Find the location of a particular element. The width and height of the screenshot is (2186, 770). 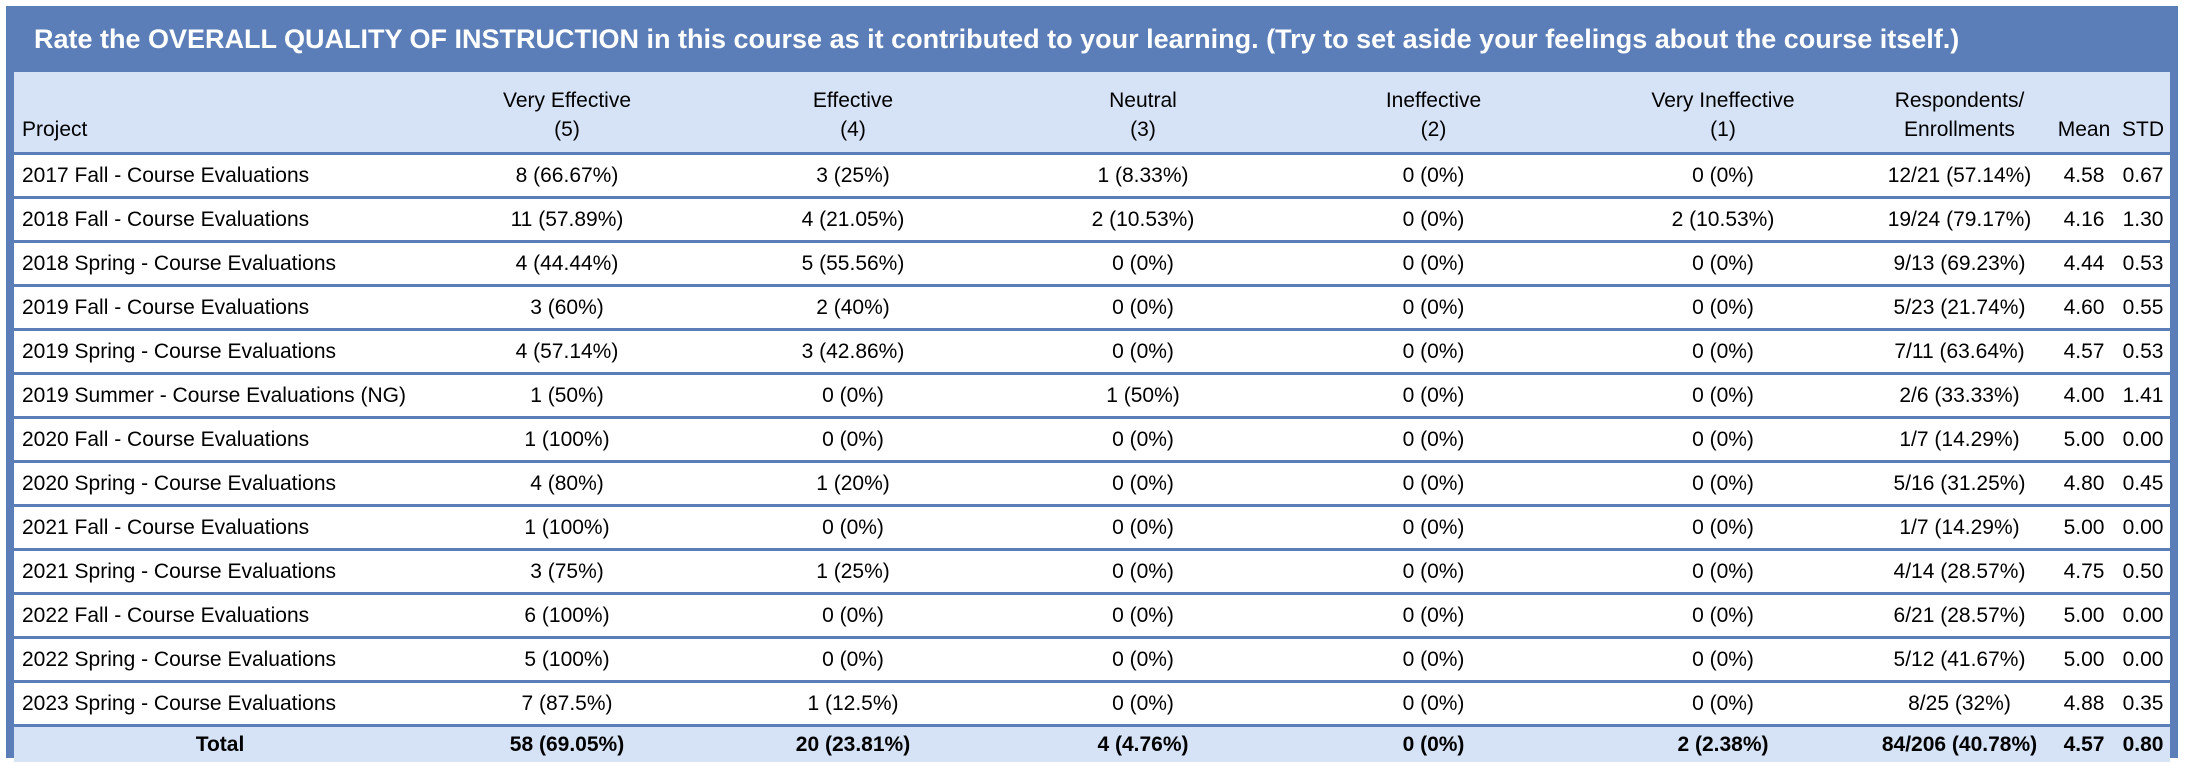

col-header-ineffective: Ineffective (2) is located at coordinates (1433, 112).